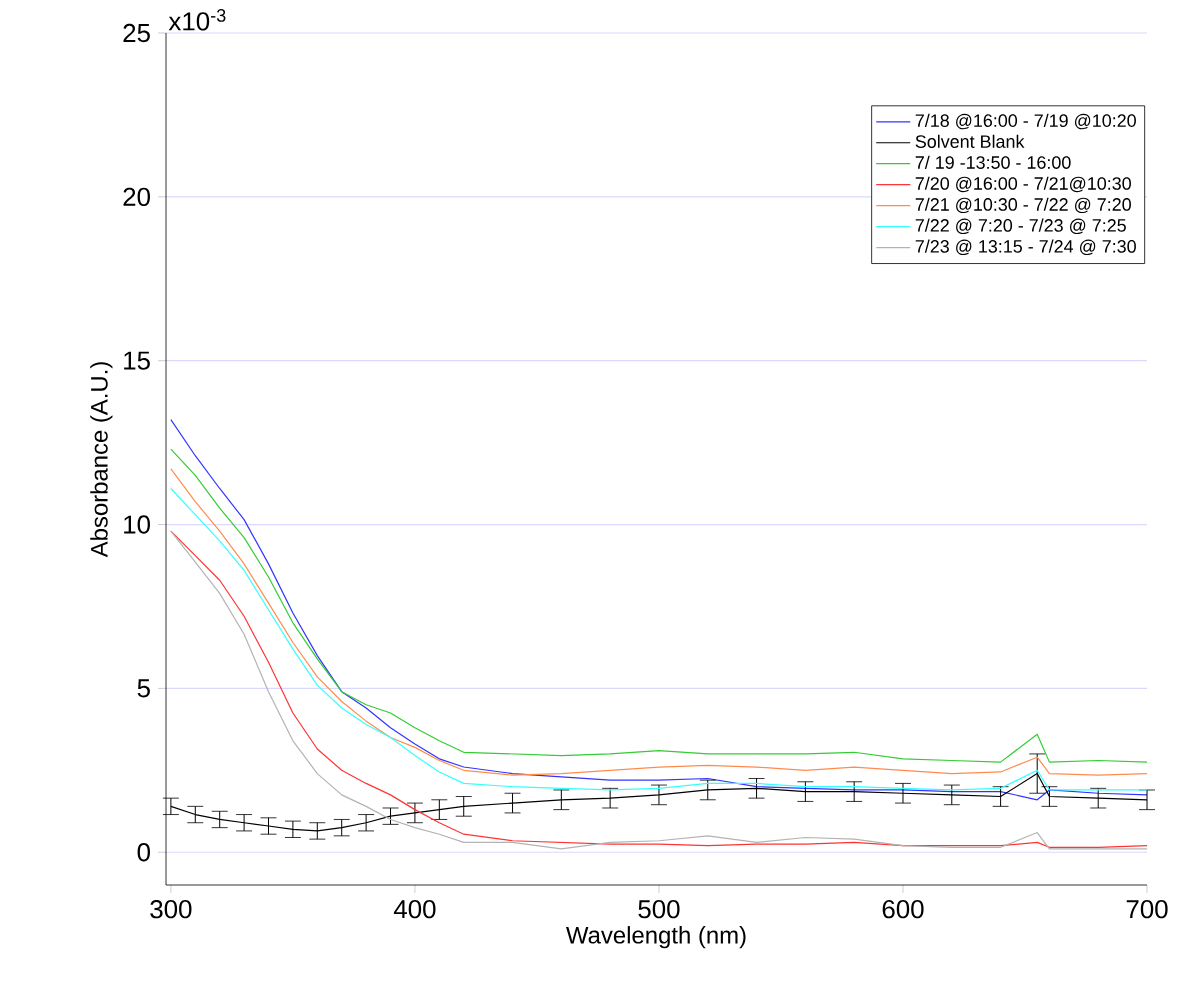 This screenshot has height=993, width=1180. What do you see at coordinates (171, 909) in the screenshot?
I see `x-tick-label: 300` at bounding box center [171, 909].